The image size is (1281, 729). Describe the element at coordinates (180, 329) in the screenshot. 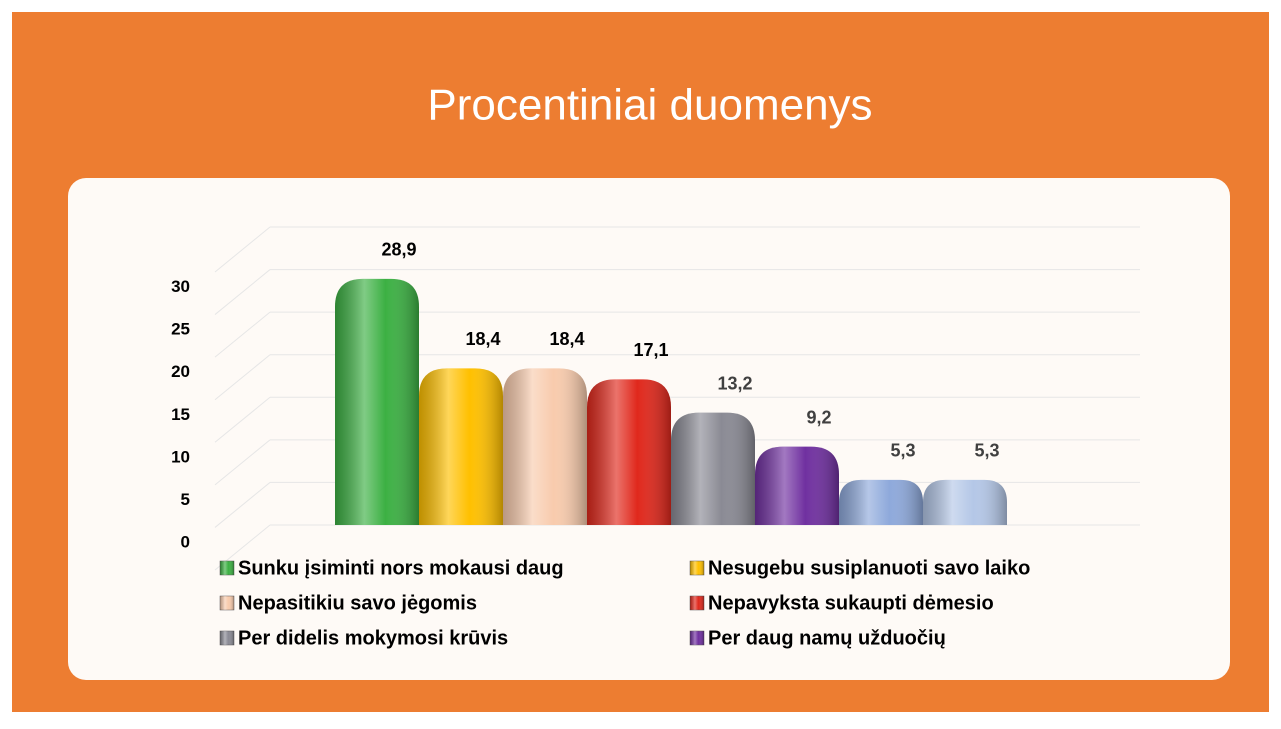

I see `y-tick-label: 25` at that location.